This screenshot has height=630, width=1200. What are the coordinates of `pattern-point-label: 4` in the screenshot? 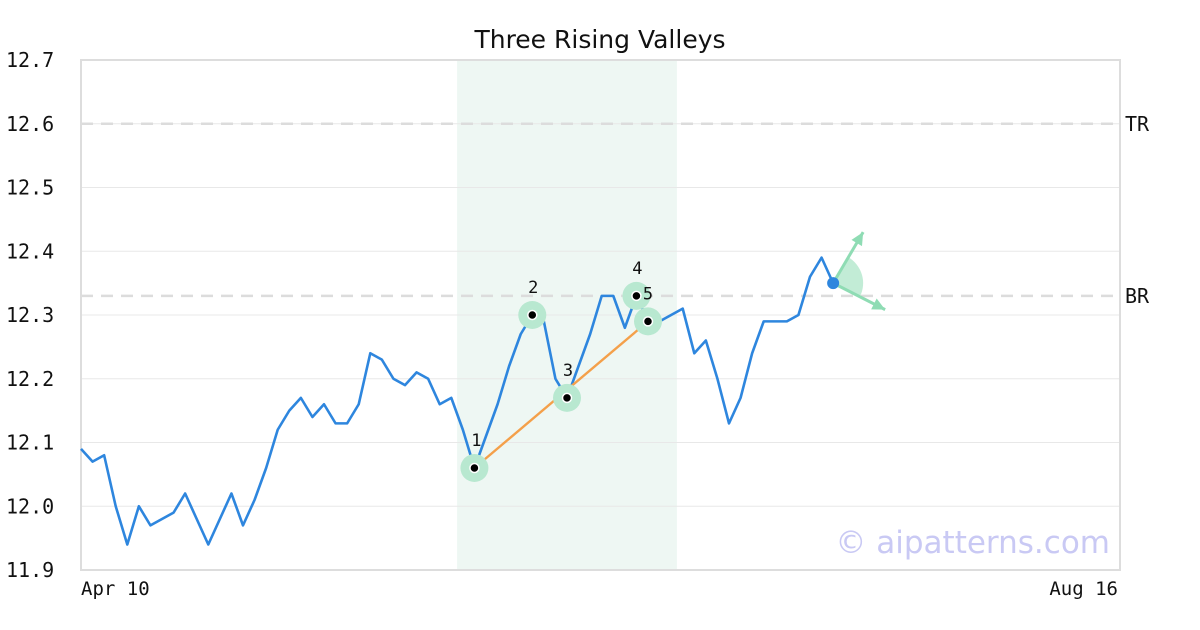 It's located at (637, 269).